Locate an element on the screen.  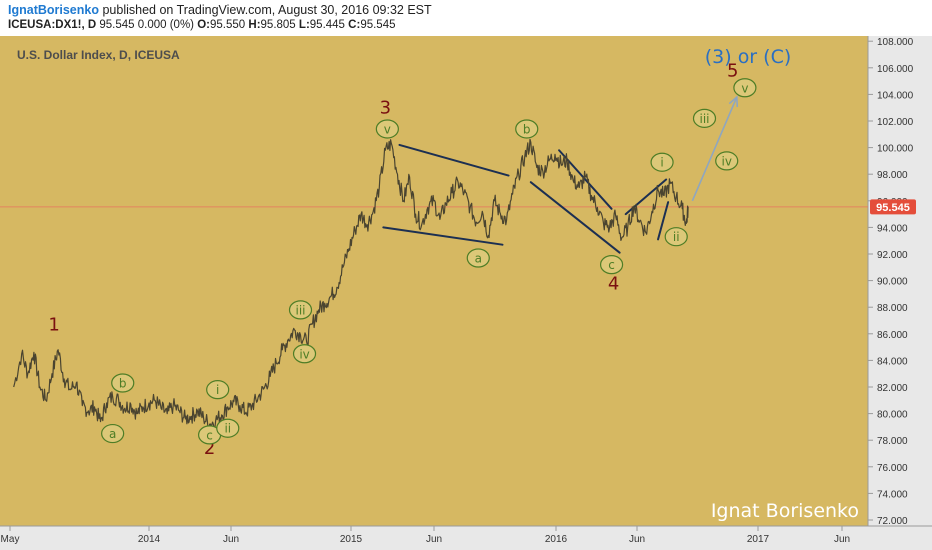
projection-arrowhead is located at coordinates (733, 101).